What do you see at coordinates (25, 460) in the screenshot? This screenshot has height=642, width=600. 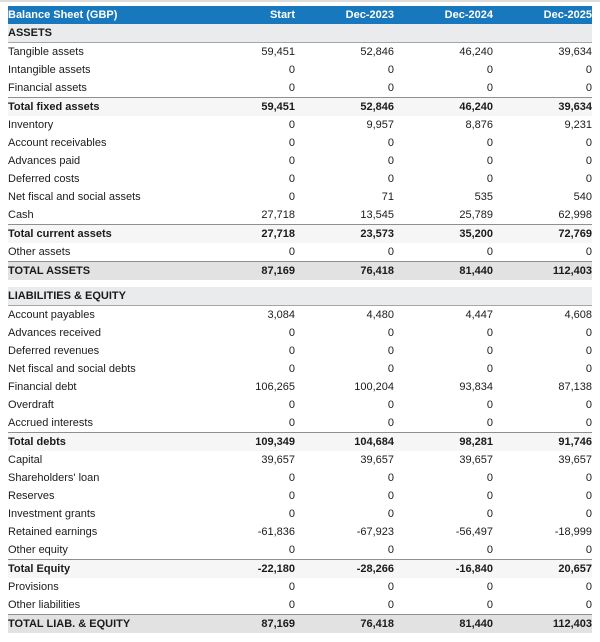 I see `row-label: Capital` at bounding box center [25, 460].